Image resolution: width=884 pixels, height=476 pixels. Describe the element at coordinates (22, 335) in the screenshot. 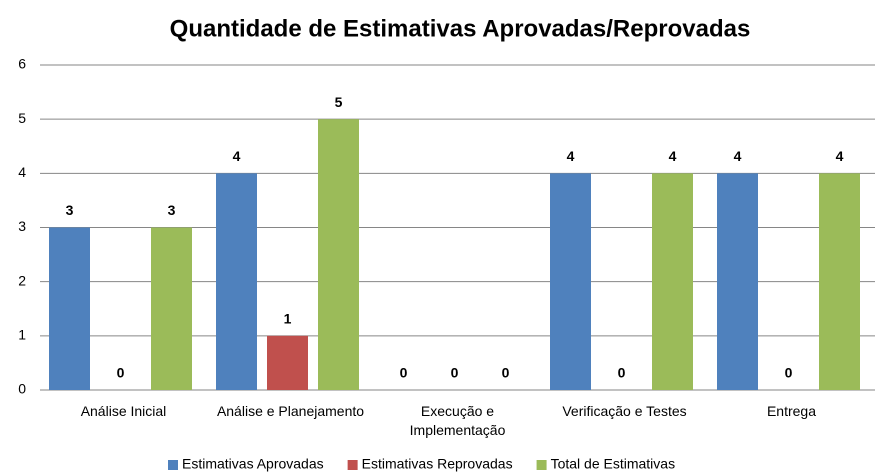

I see `y-tick-label: 1` at that location.